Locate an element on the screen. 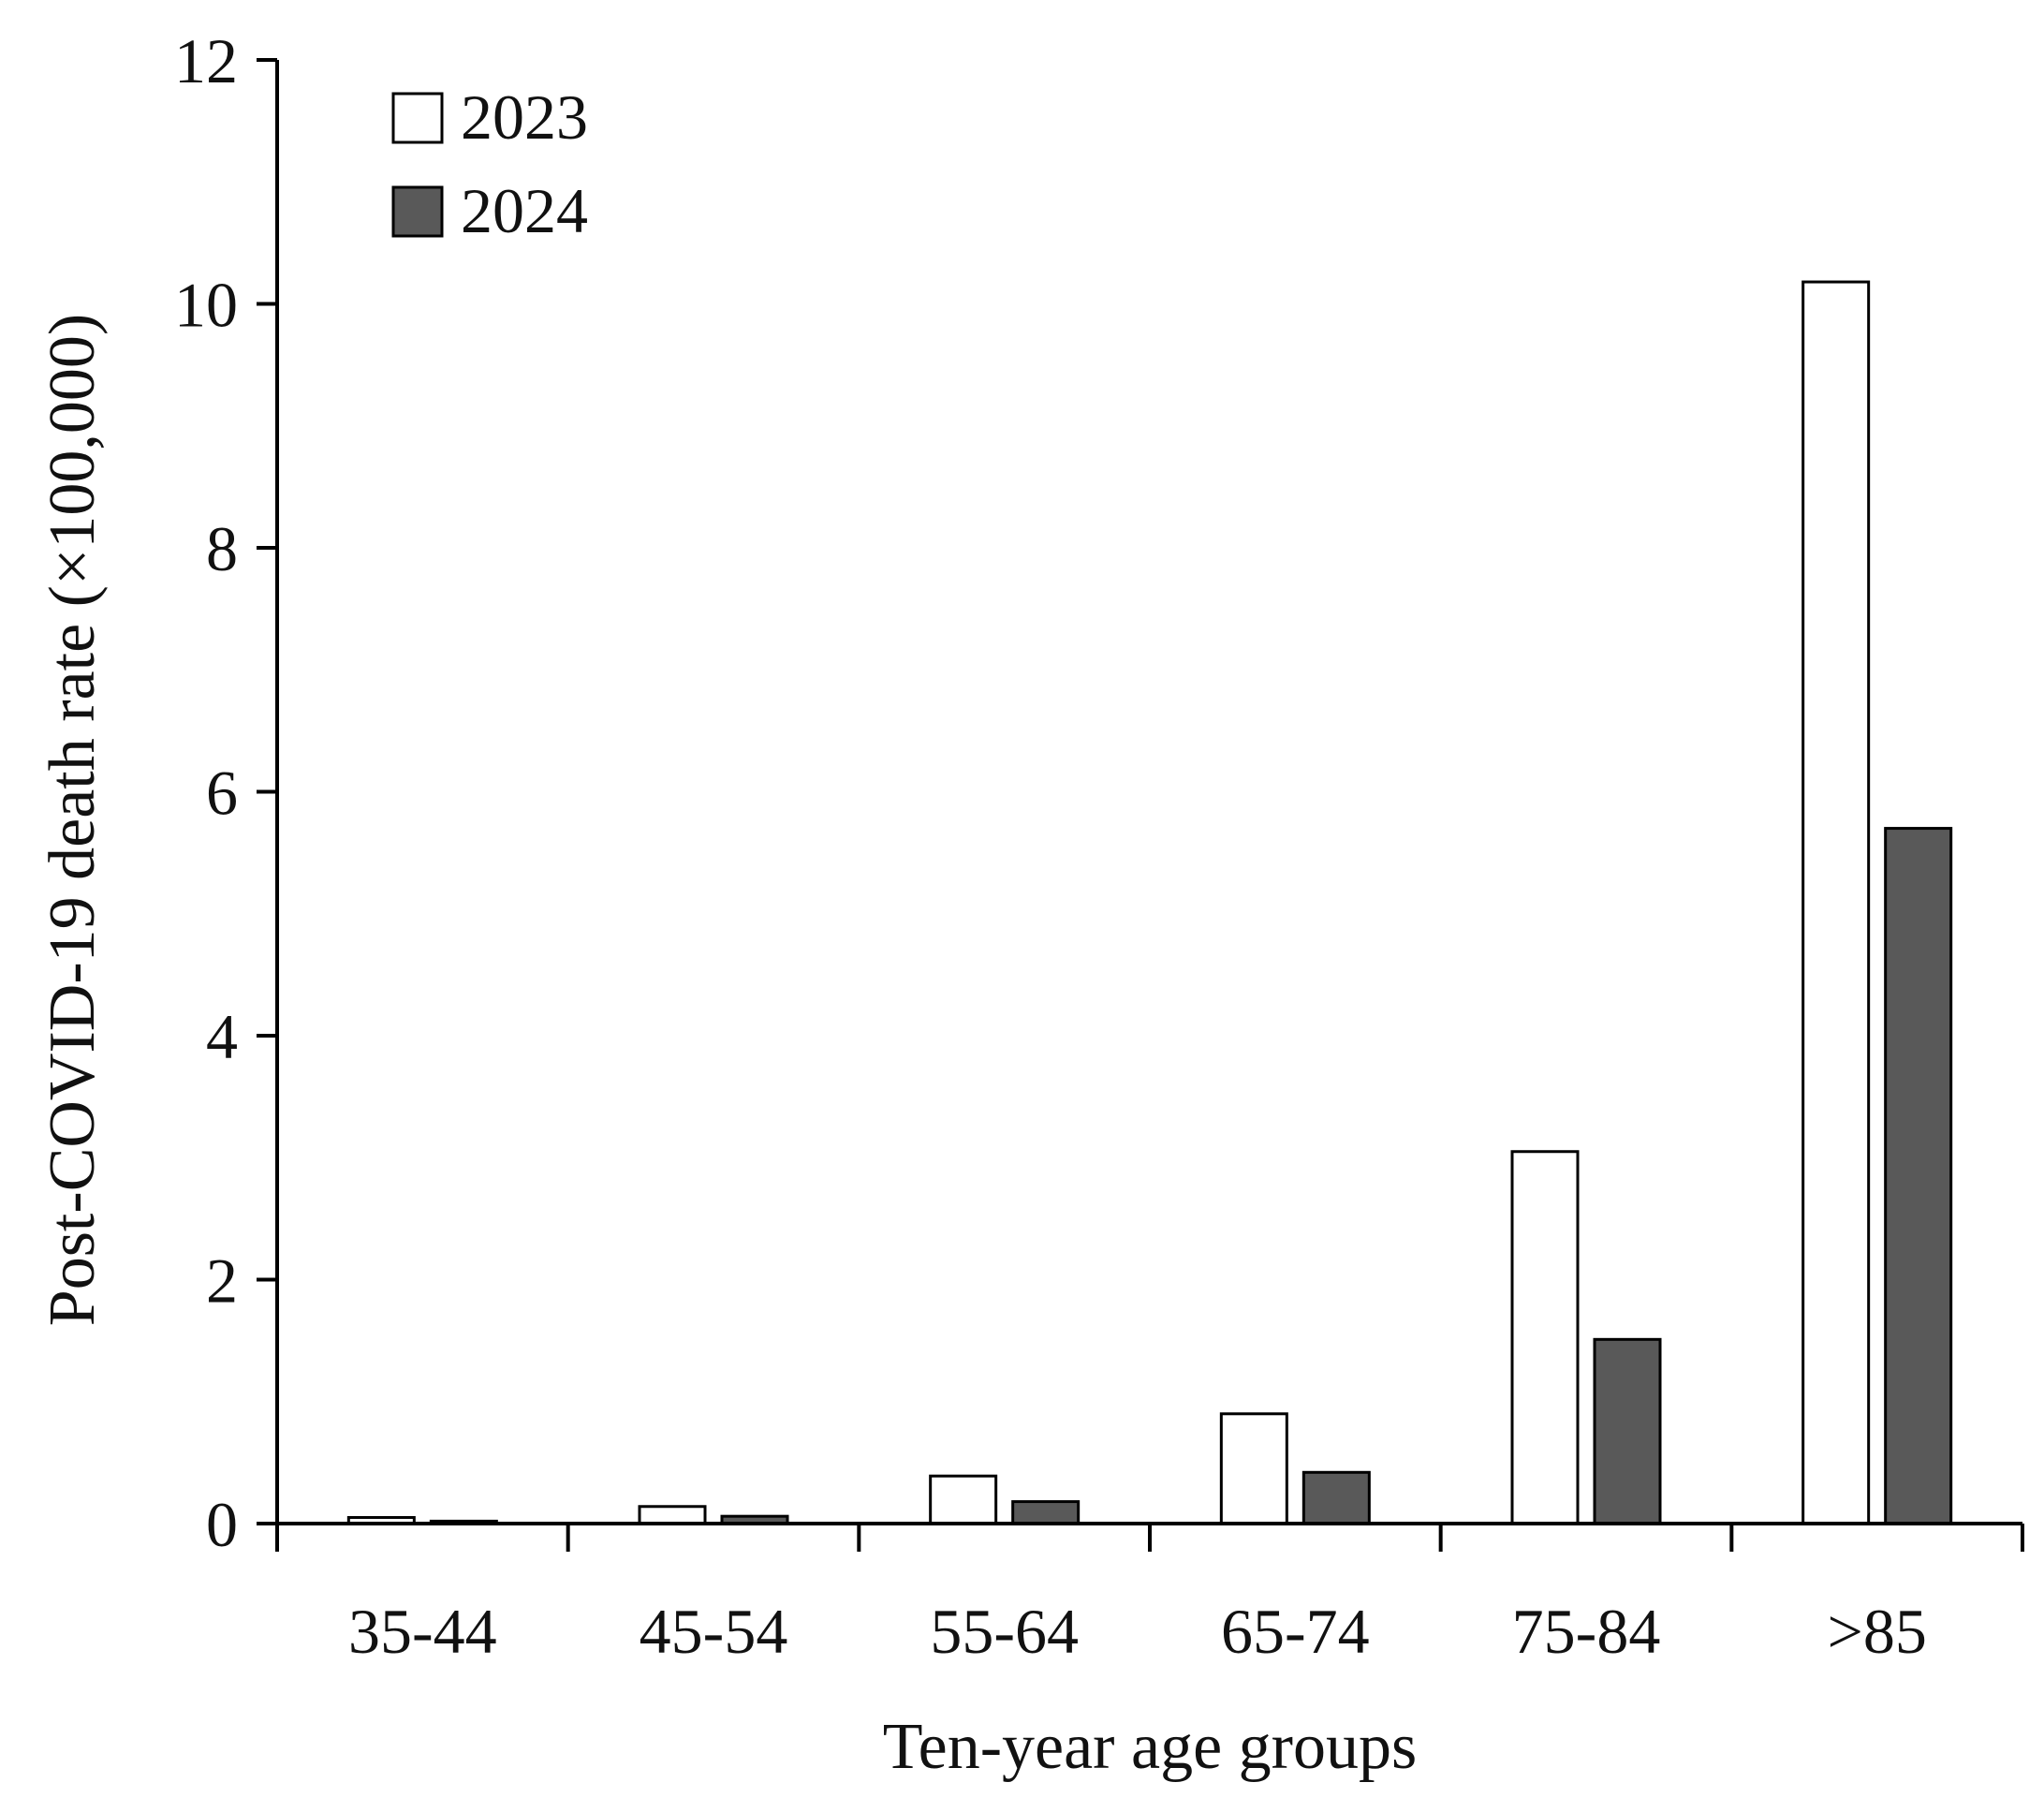 This screenshot has height=1812, width=2044. legend: 2023 2024 is located at coordinates (490, 163).